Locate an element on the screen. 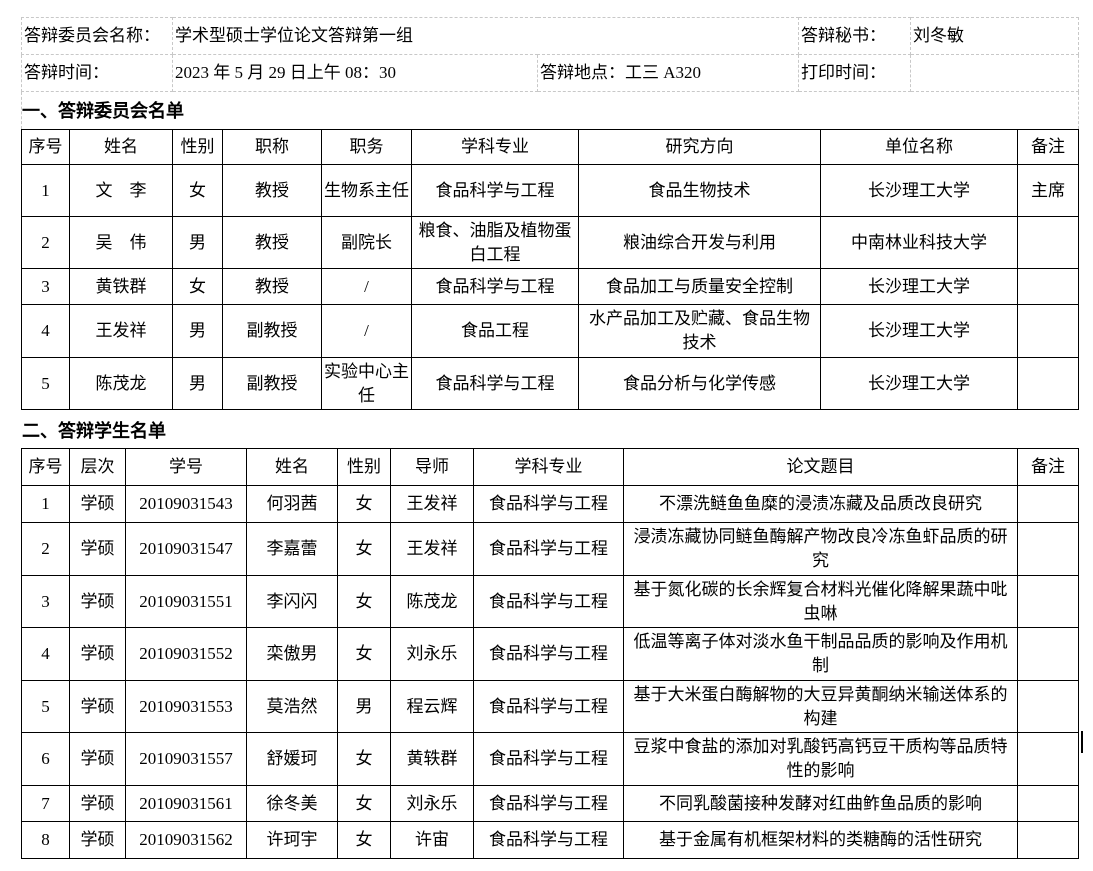 This screenshot has height=871, width=1093. table-row: 3 黄铁群女教授 / 食品科学与工程 食品加工与质量安全控制 长沙理工大学 is located at coordinates (550, 286).